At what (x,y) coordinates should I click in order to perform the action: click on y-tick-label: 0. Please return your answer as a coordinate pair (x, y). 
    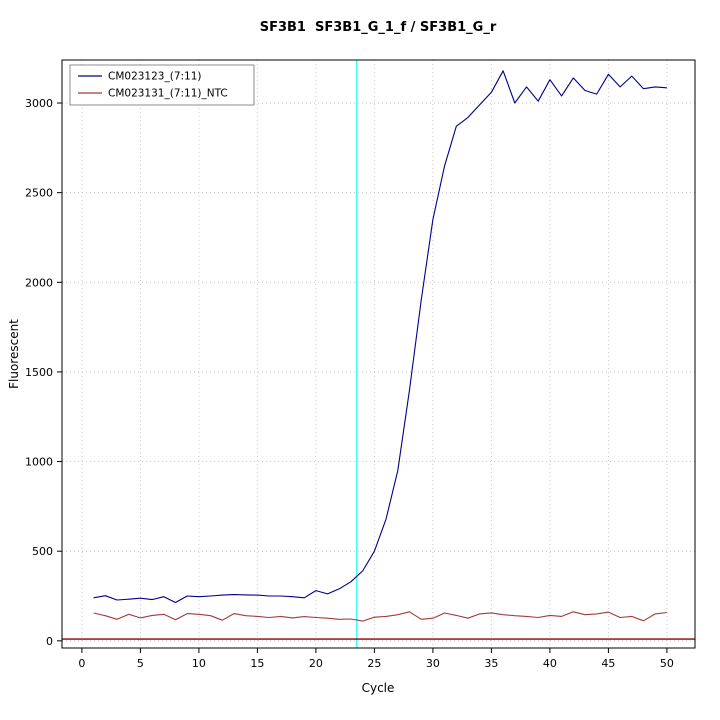
    Looking at the image, I should click on (49, 641).